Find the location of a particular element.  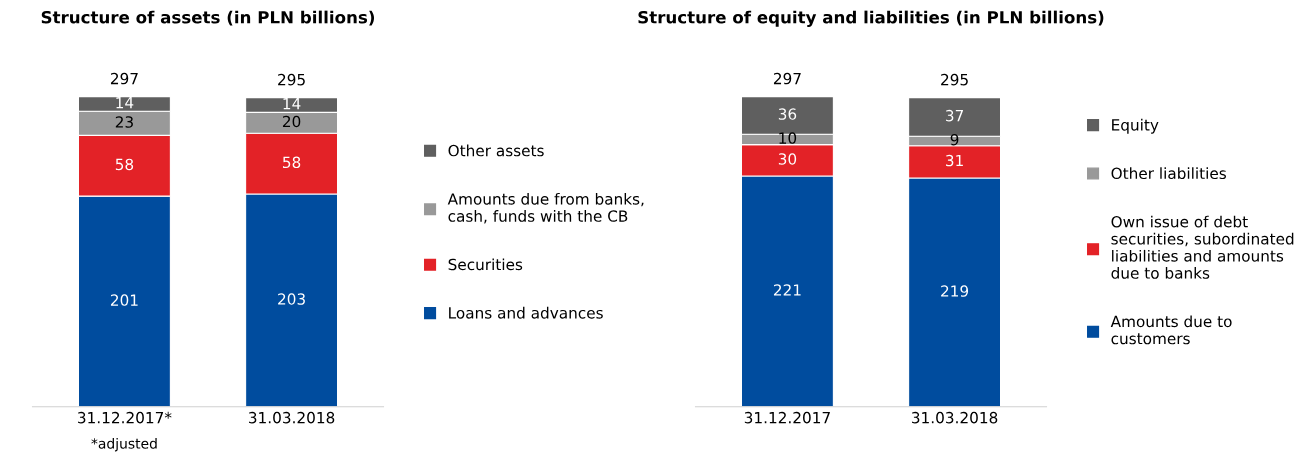

data-label: 31 is located at coordinates (954, 160).